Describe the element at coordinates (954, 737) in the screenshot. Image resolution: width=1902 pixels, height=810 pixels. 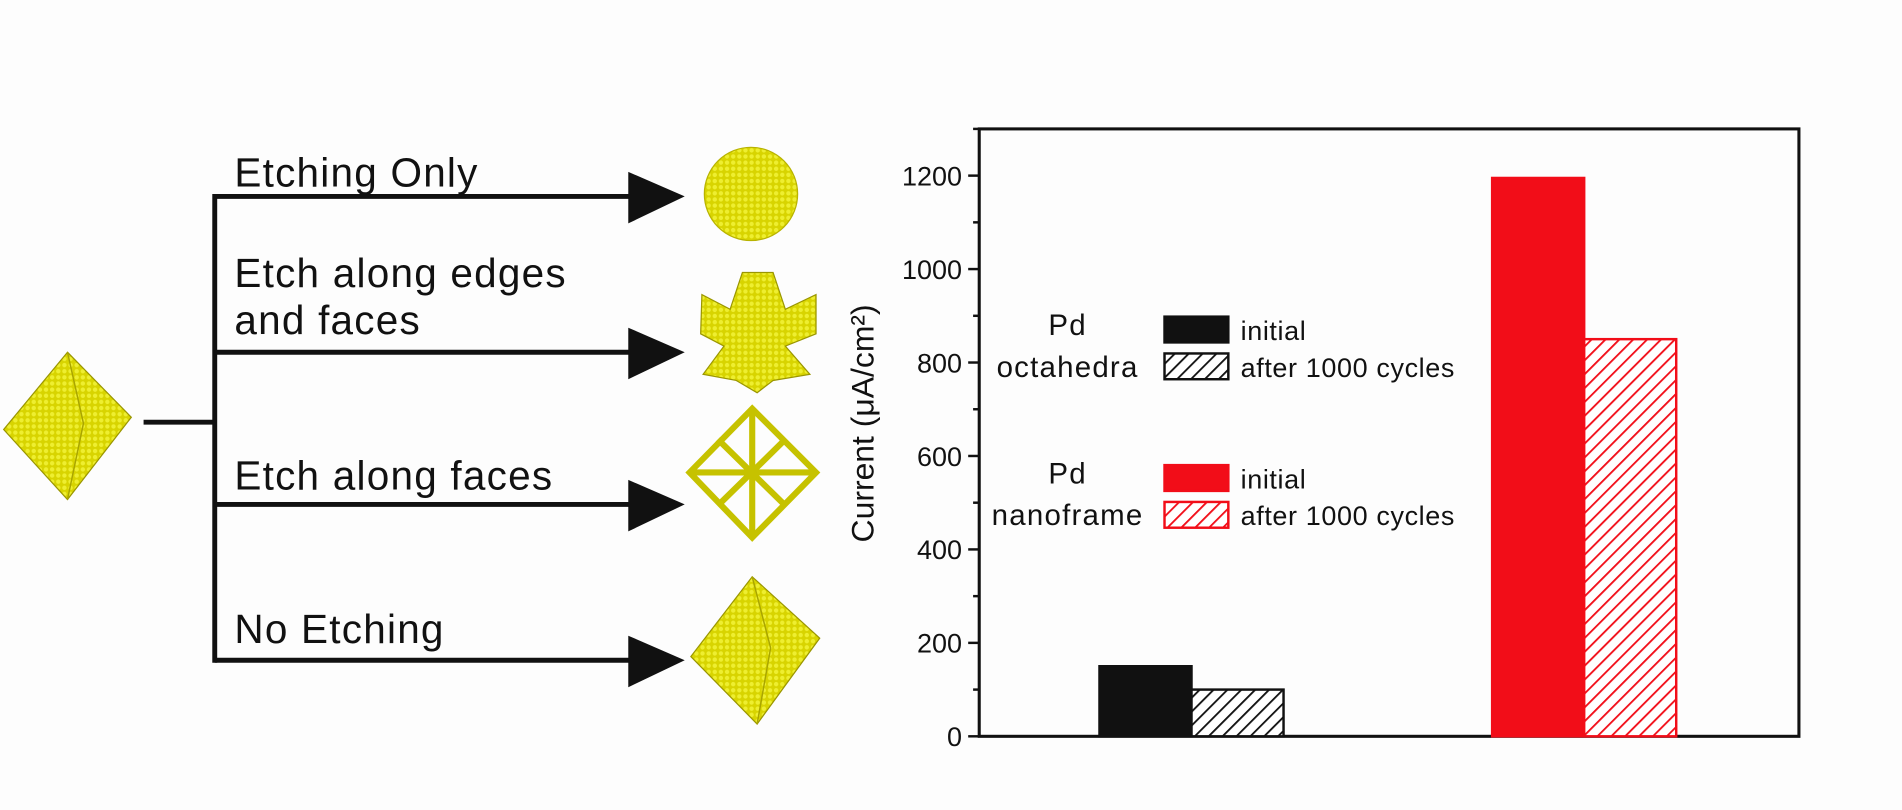
I see `y-tick-label: 0` at that location.